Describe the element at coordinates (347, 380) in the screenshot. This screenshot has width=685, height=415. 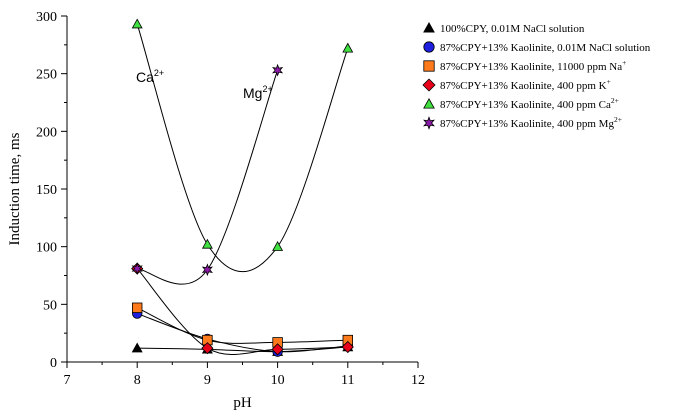
I see `x-tick-label: 11` at that location.